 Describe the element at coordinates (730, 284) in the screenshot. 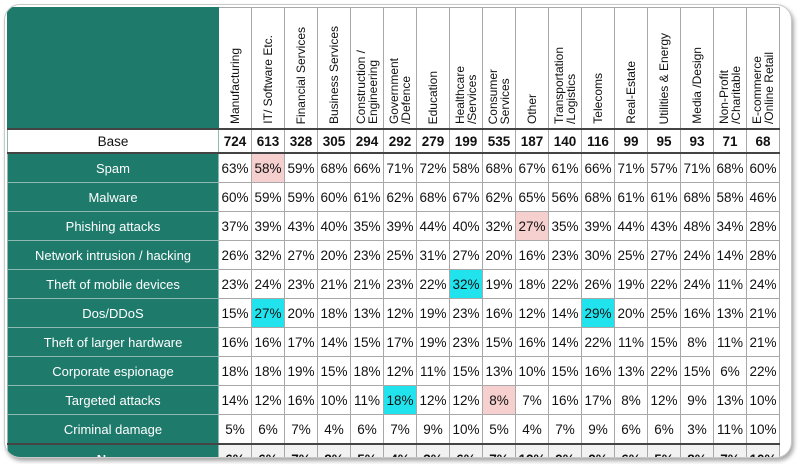

I see `table-cell: 11%` at that location.